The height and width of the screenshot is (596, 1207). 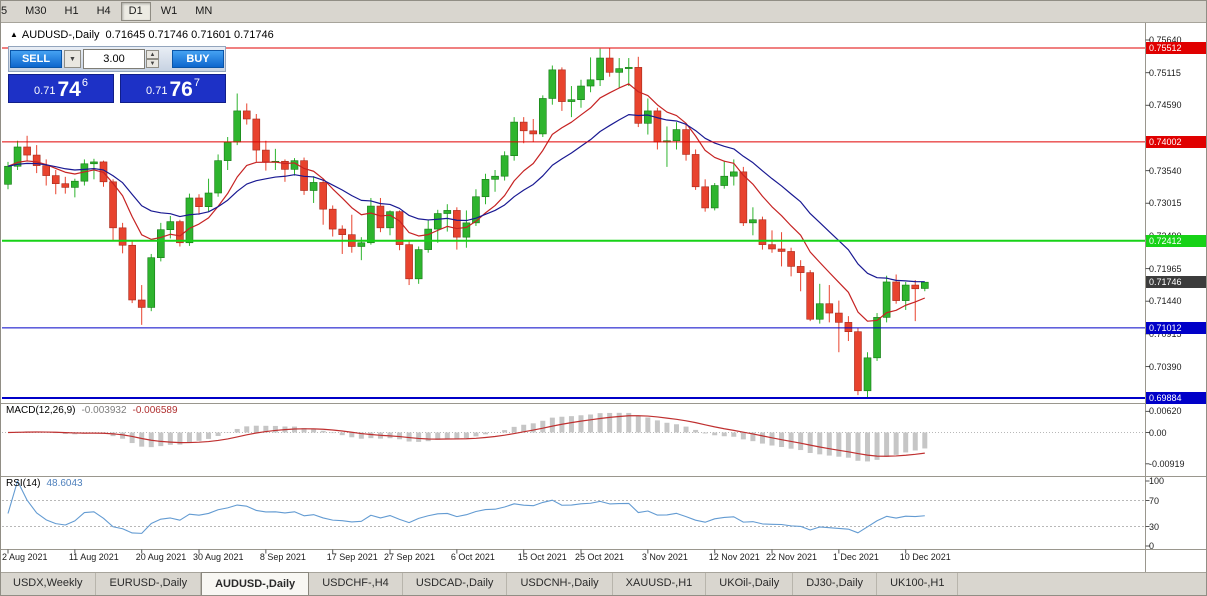 What do you see at coordinates (36, 59) in the screenshot?
I see `sell-button: SELL` at bounding box center [36, 59].